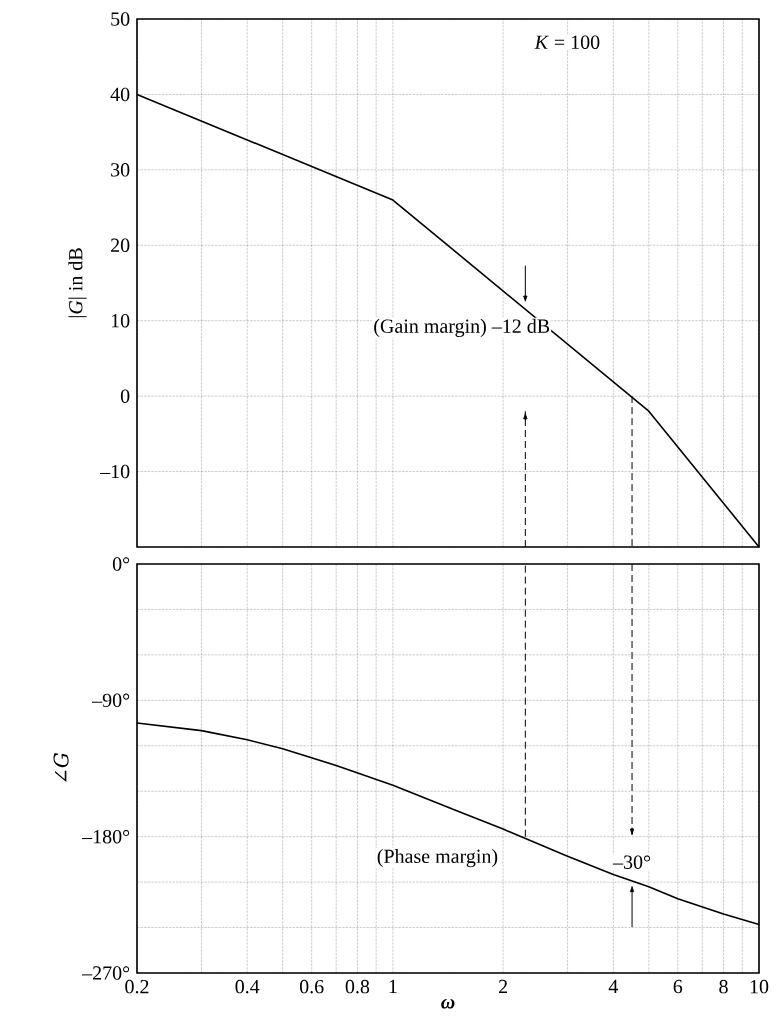 The height and width of the screenshot is (1024, 776). Describe the element at coordinates (678, 986) in the screenshot. I see `x-tick-label: 6` at that location.